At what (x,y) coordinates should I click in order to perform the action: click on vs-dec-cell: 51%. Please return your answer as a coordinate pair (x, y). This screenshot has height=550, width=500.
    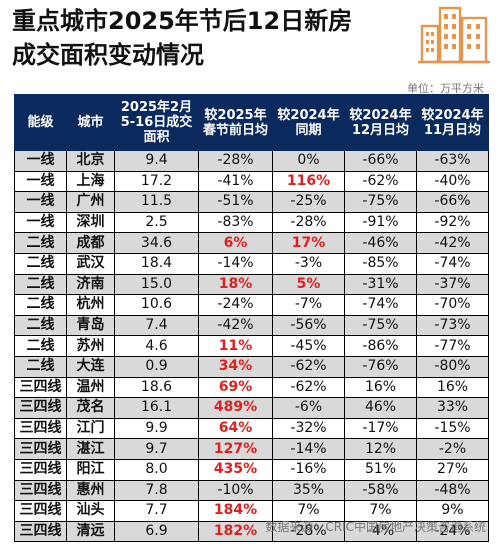
    Looking at the image, I should click on (380, 469).